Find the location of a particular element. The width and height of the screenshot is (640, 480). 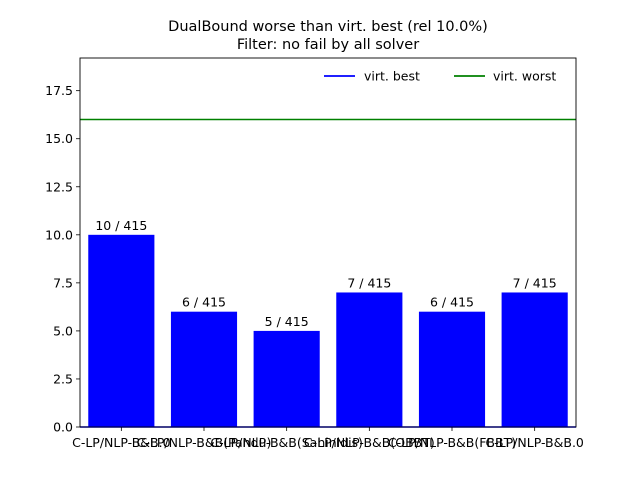

y-tick-label: 7.5 is located at coordinates (63, 282).